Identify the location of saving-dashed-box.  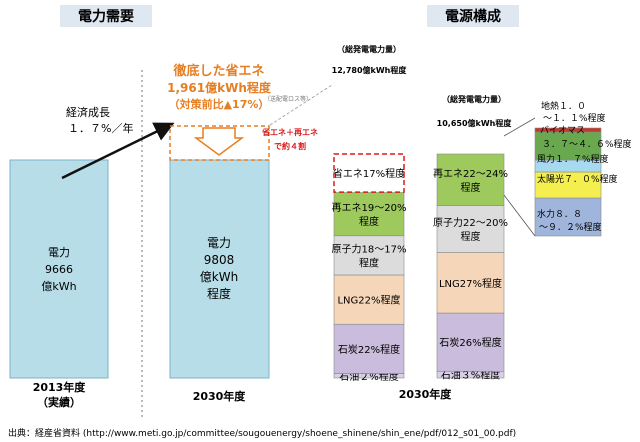
(219, 143).